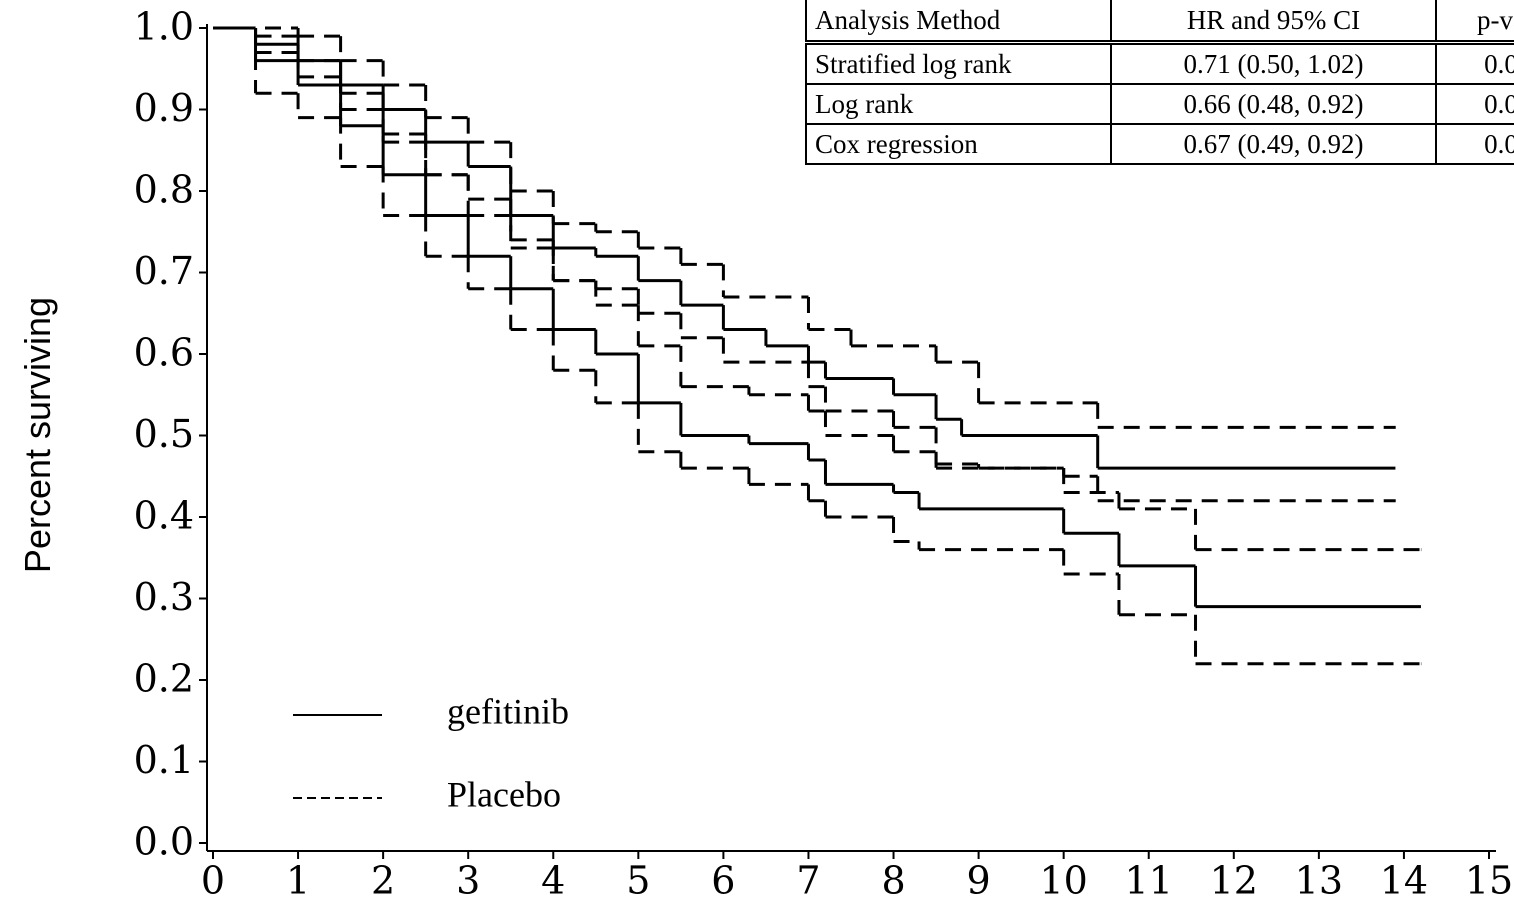 The height and width of the screenshot is (904, 1514). What do you see at coordinates (958, 104) in the screenshot?
I see `table-cell: Log rank` at bounding box center [958, 104].